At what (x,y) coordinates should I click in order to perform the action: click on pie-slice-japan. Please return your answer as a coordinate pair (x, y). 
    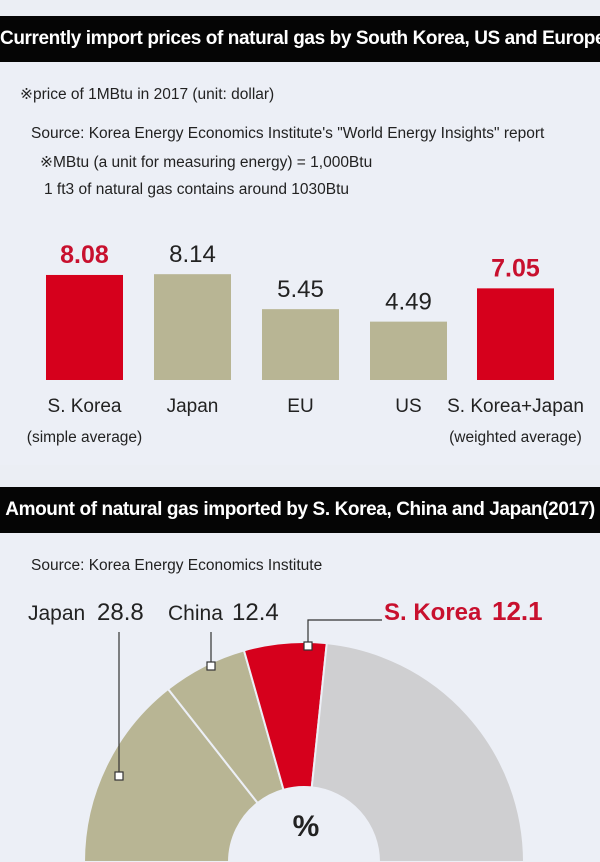
    Looking at the image, I should click on (171, 774).